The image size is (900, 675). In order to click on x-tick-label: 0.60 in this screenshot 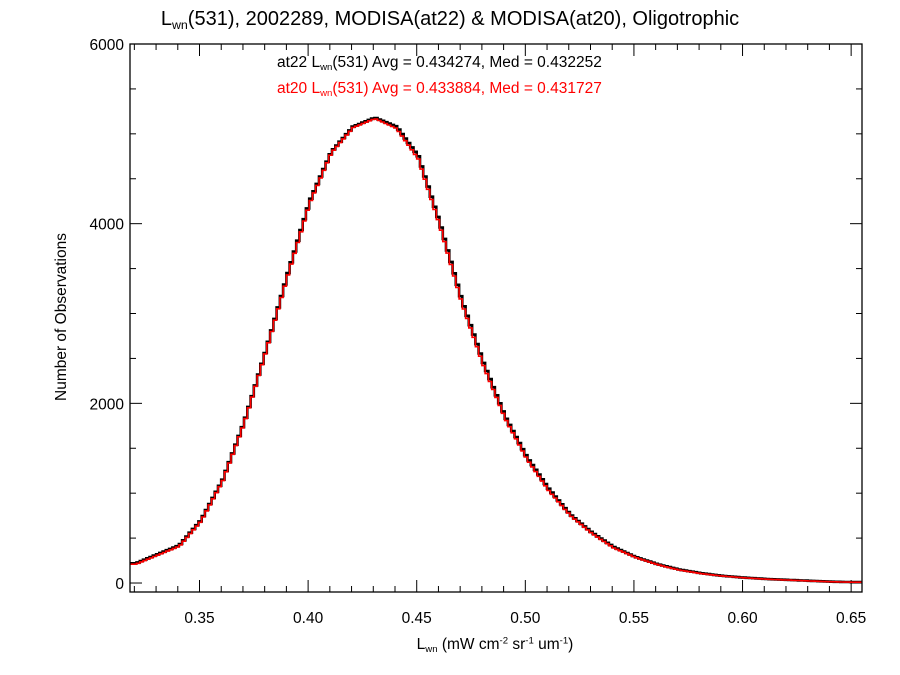, I will do `click(742, 618)`.